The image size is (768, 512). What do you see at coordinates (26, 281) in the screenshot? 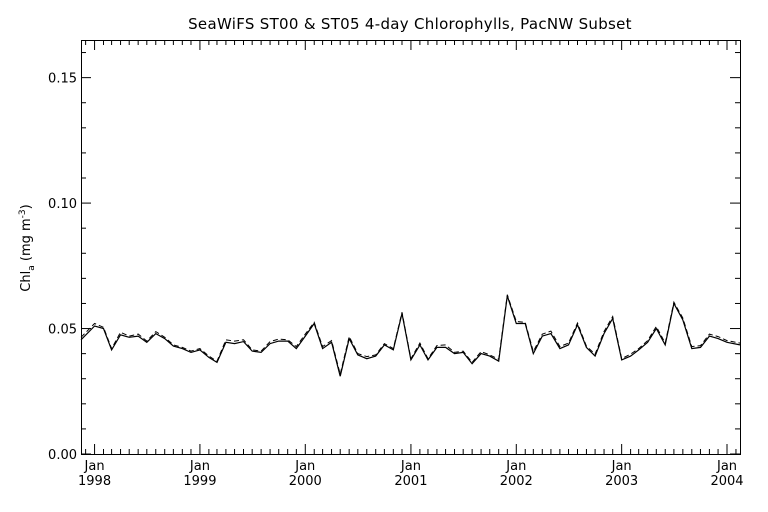
I see `y-axis-label-main: Chl` at bounding box center [26, 281].